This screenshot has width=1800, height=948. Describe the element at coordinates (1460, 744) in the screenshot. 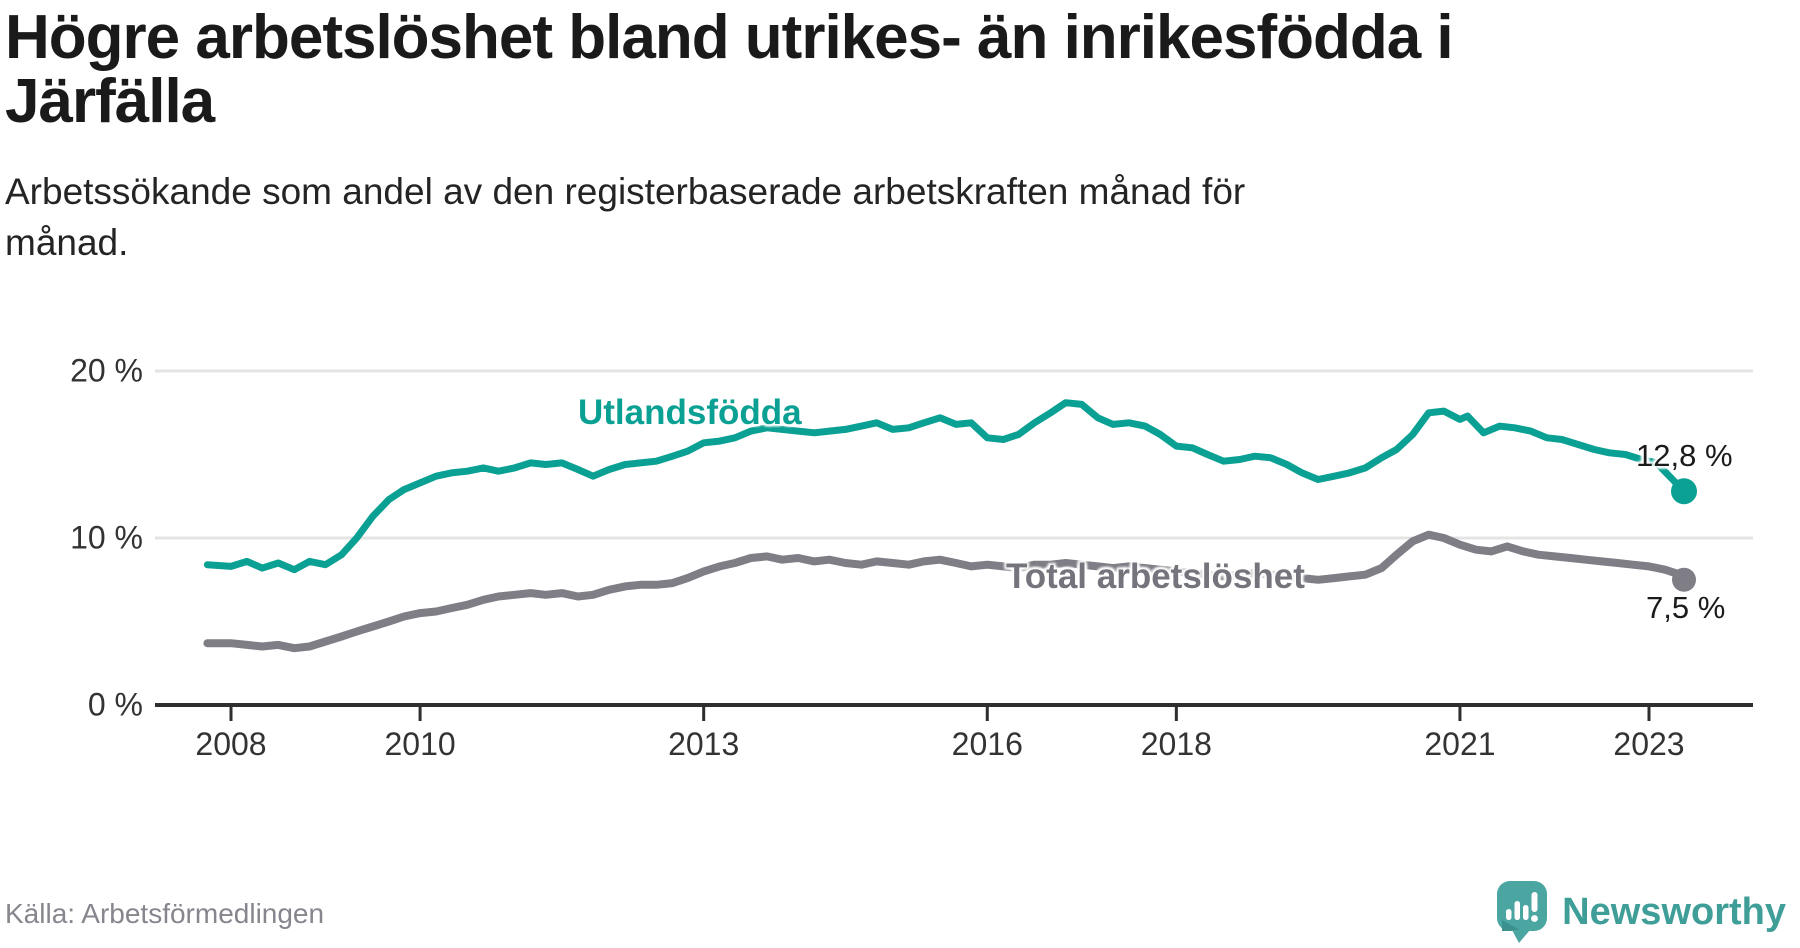

I see `x-tick-label-2021: 2021` at that location.